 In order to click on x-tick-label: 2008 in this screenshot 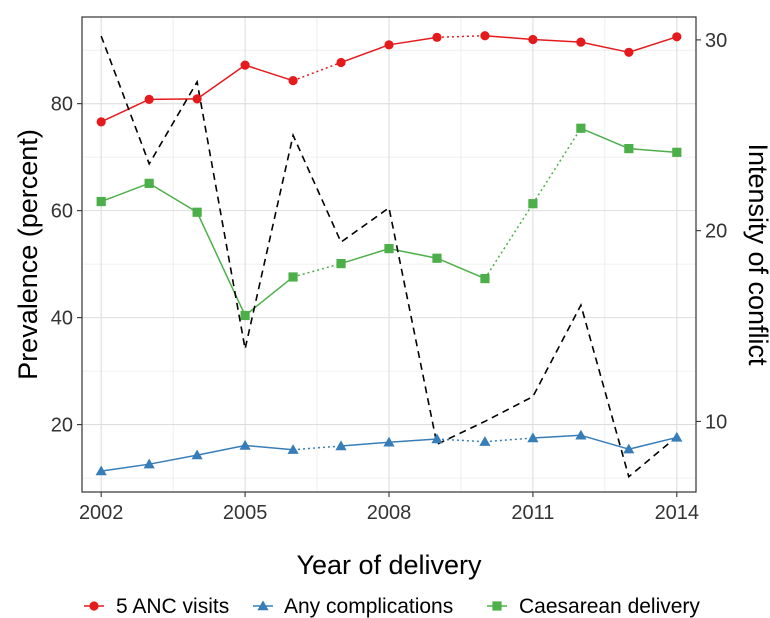, I will do `click(389, 513)`.